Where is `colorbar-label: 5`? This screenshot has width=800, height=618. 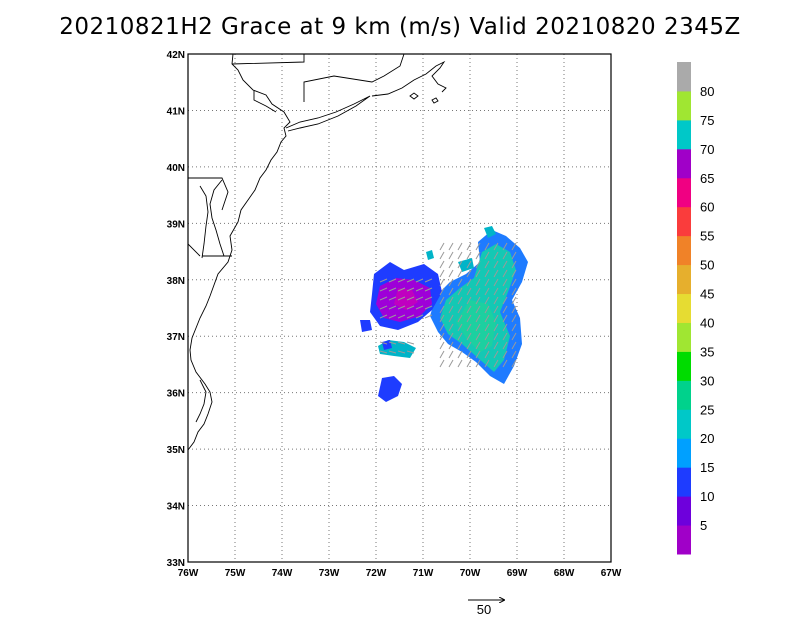
colorbar-label: 5 is located at coordinates (703, 525).